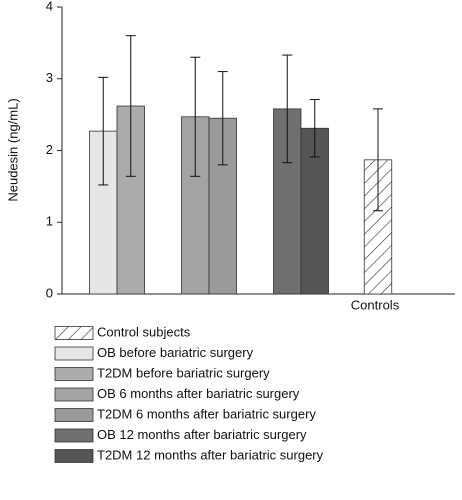 The image size is (462, 500). Describe the element at coordinates (12, 149) in the screenshot. I see `y-axis-label: Neudesin (ng/mL)` at that location.